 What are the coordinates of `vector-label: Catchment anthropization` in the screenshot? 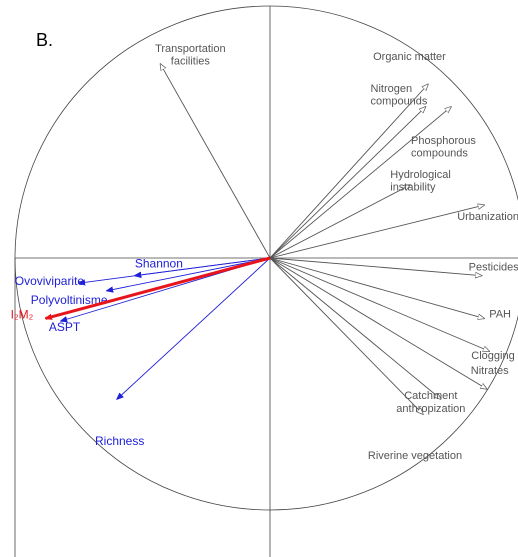 It's located at (430, 402).